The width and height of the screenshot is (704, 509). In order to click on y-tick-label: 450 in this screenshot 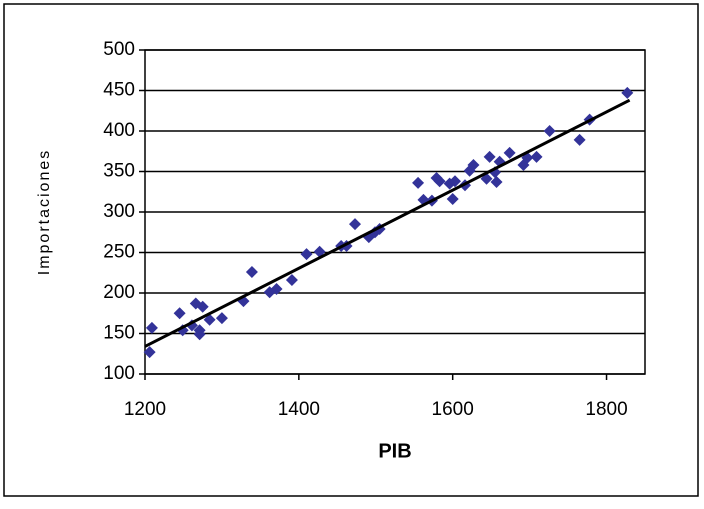, I will do `click(119, 90)`.